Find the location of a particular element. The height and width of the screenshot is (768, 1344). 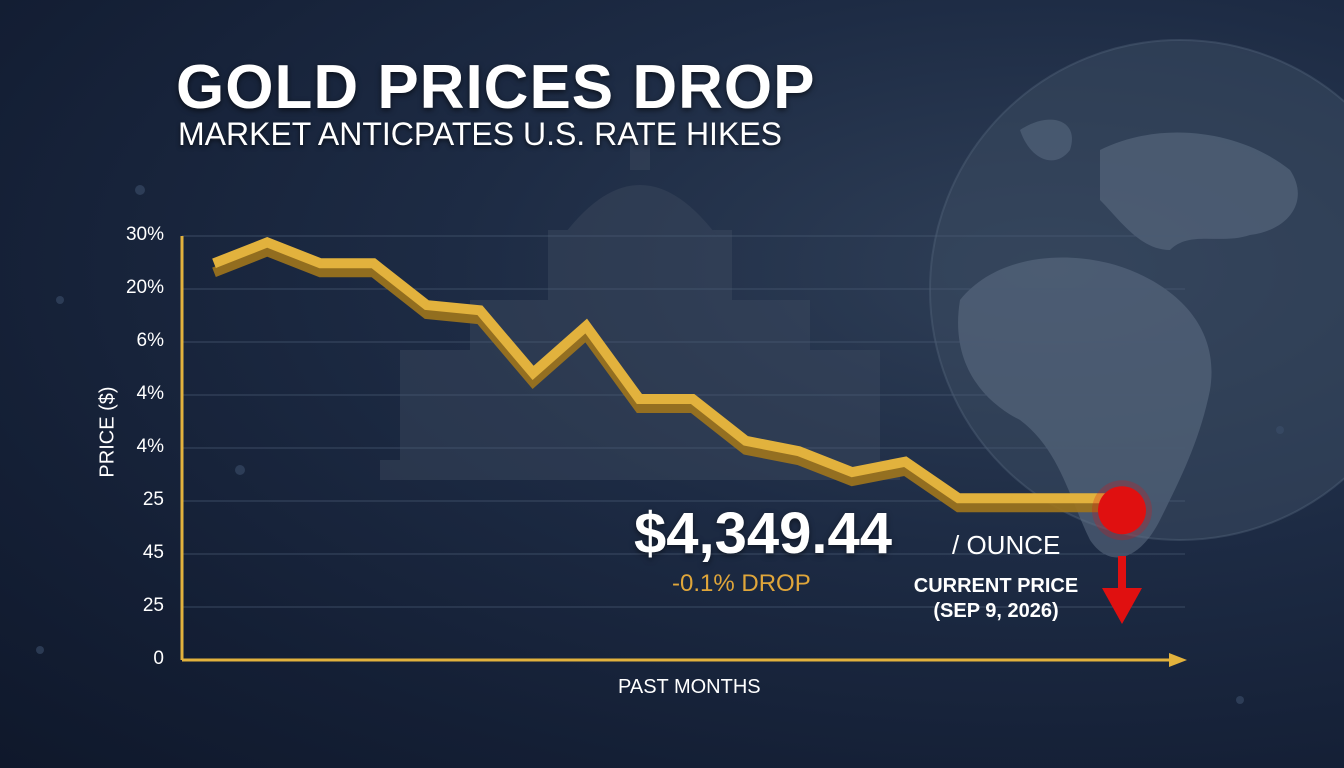

y-tick-label: 0 is located at coordinates (158, 658).